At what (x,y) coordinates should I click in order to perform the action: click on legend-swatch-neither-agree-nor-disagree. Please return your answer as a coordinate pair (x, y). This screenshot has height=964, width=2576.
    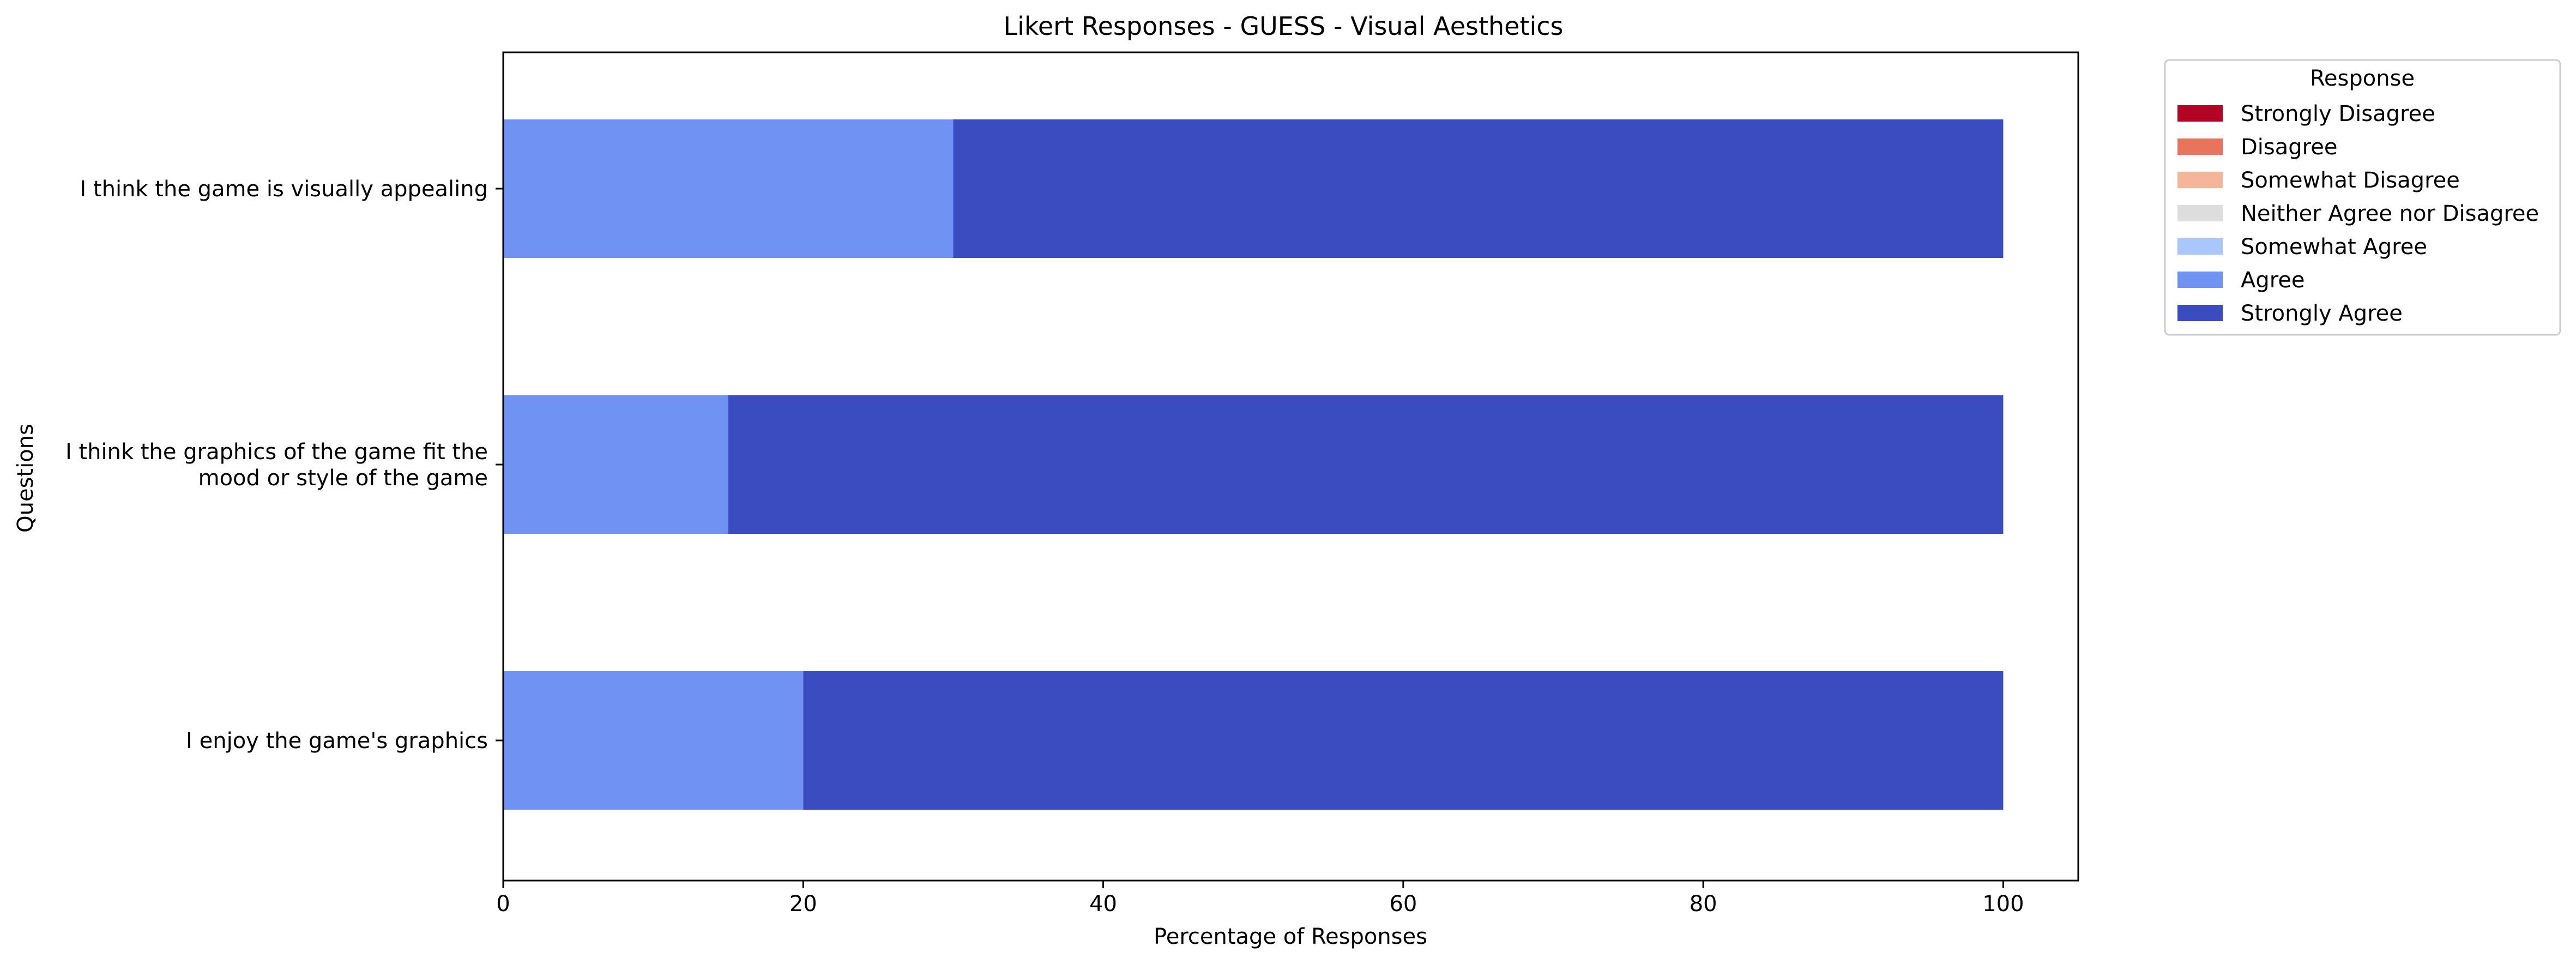
    Looking at the image, I should click on (2200, 213).